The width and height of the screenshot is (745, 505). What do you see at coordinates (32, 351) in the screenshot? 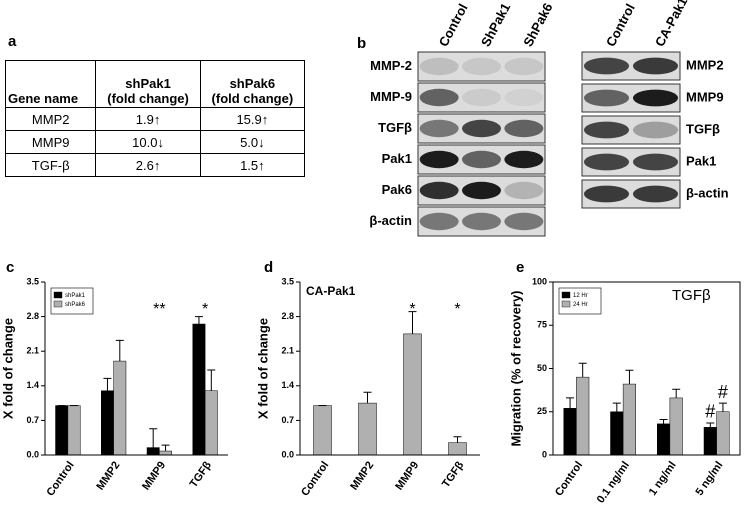
I see `y-tick-label: 2.1` at bounding box center [32, 351].